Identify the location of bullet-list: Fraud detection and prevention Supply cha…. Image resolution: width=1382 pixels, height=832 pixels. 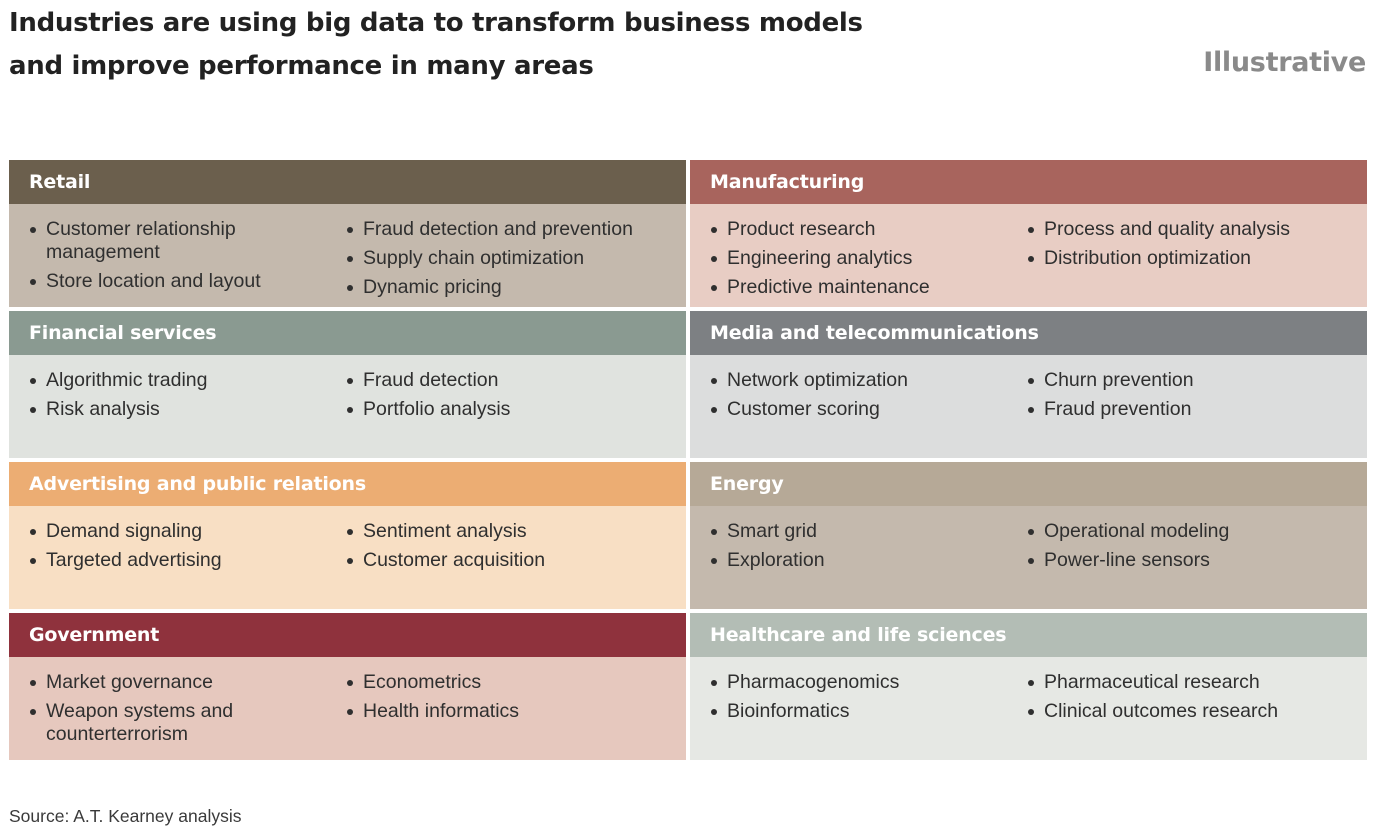
(516, 262).